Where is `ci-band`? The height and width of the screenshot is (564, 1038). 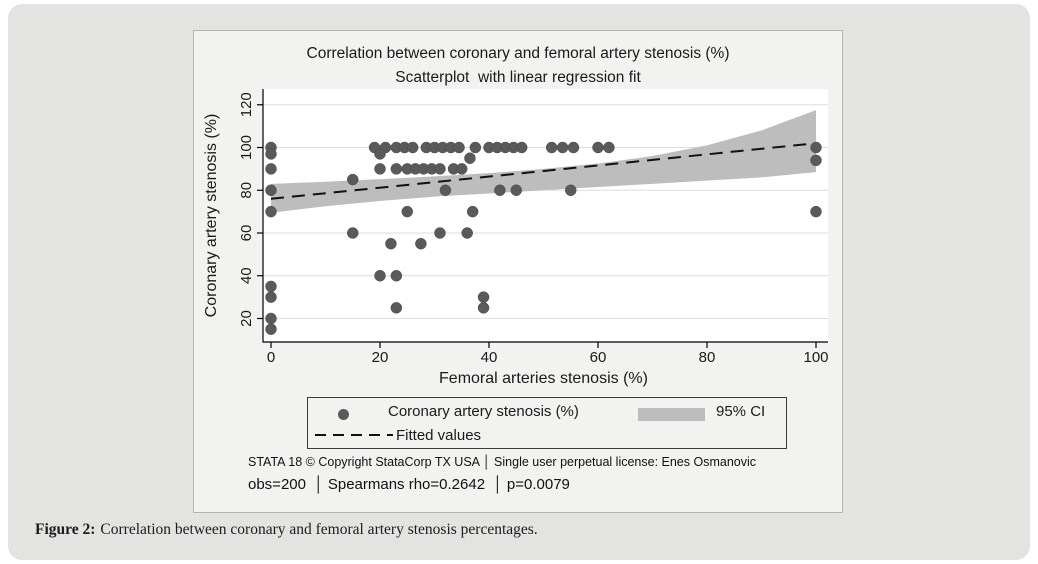 ci-band is located at coordinates (543, 161).